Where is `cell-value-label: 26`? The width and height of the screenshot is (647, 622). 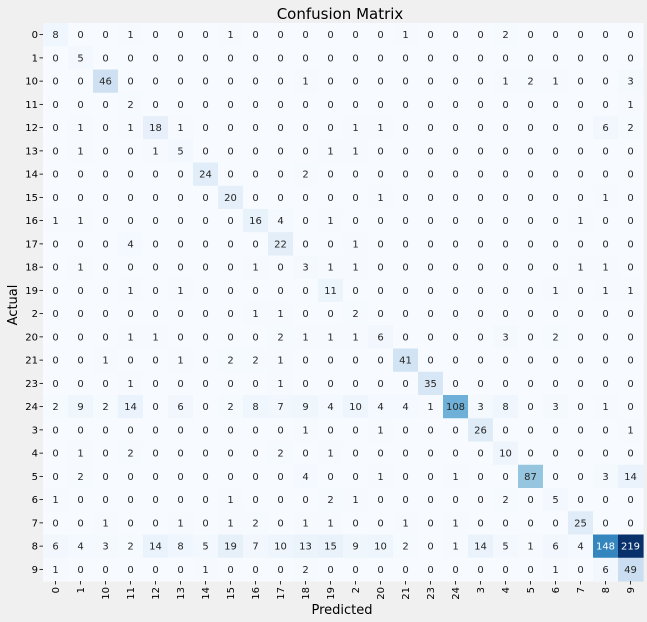 cell-value-label: 26 is located at coordinates (480, 430).